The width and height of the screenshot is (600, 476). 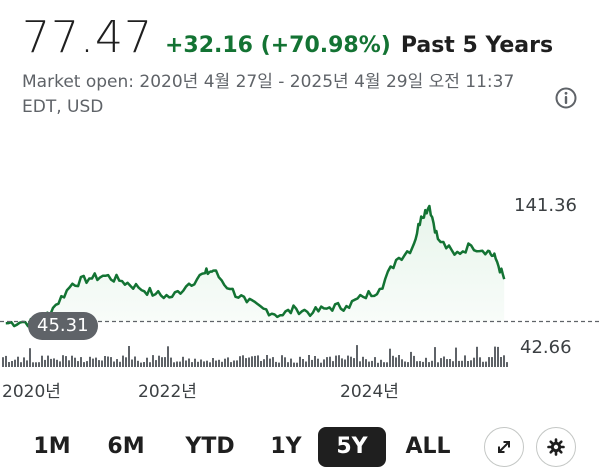 What do you see at coordinates (369, 392) in the screenshot?
I see `x-label-2024: 2024년` at bounding box center [369, 392].